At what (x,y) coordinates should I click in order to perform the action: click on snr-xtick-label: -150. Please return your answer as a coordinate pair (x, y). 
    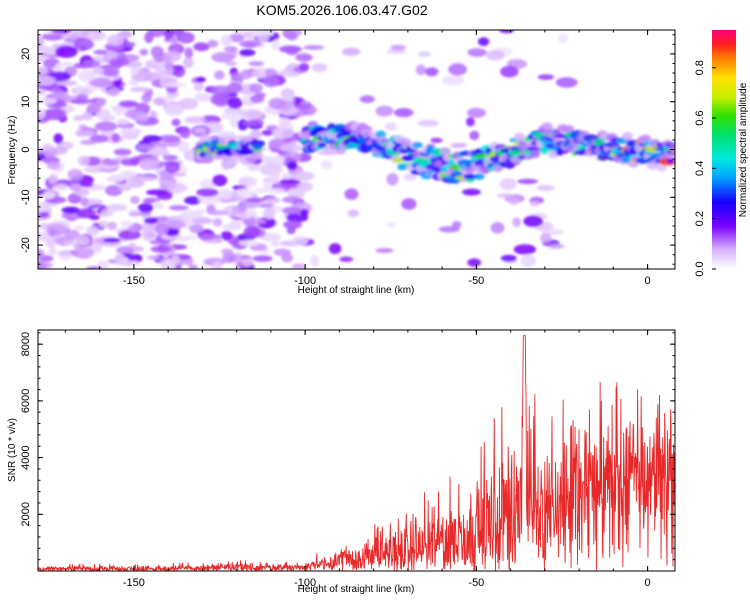
    Looking at the image, I should click on (134, 583).